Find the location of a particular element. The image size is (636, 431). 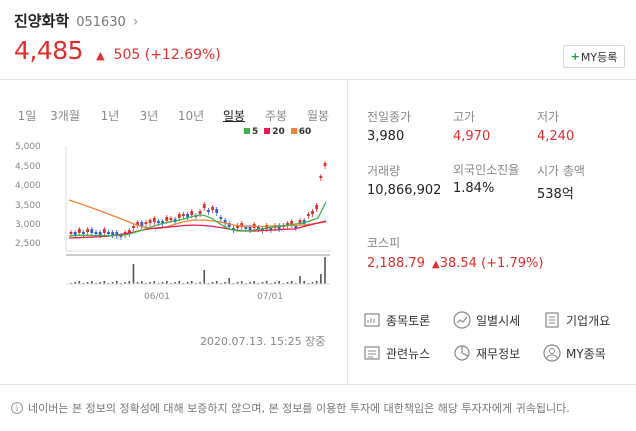

stock-name: 진양화학 is located at coordinates (42, 21).